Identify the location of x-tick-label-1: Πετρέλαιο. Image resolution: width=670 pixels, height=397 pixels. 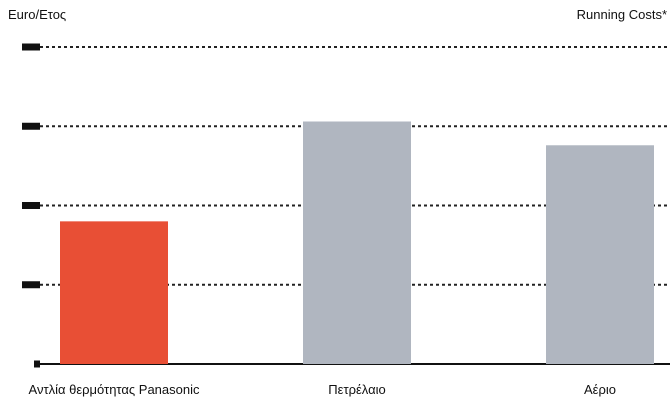
(356, 389).